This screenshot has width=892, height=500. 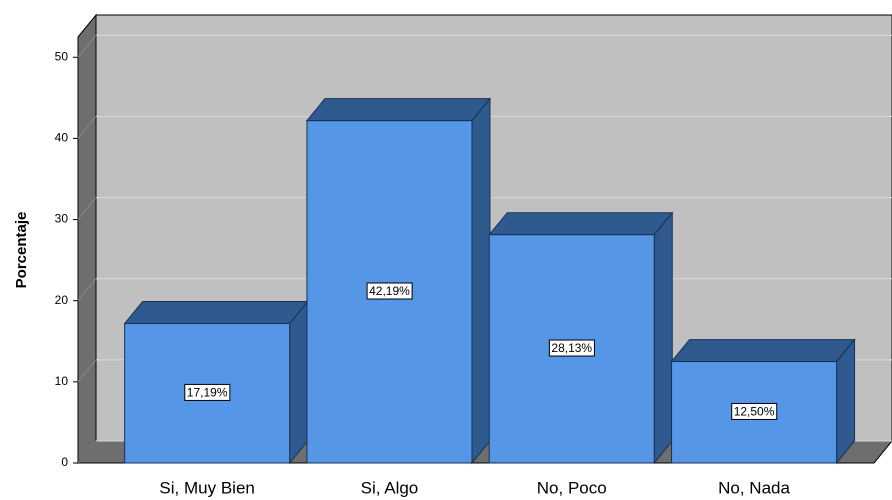 I want to click on y-tick-label: 30, so click(x=62, y=219).